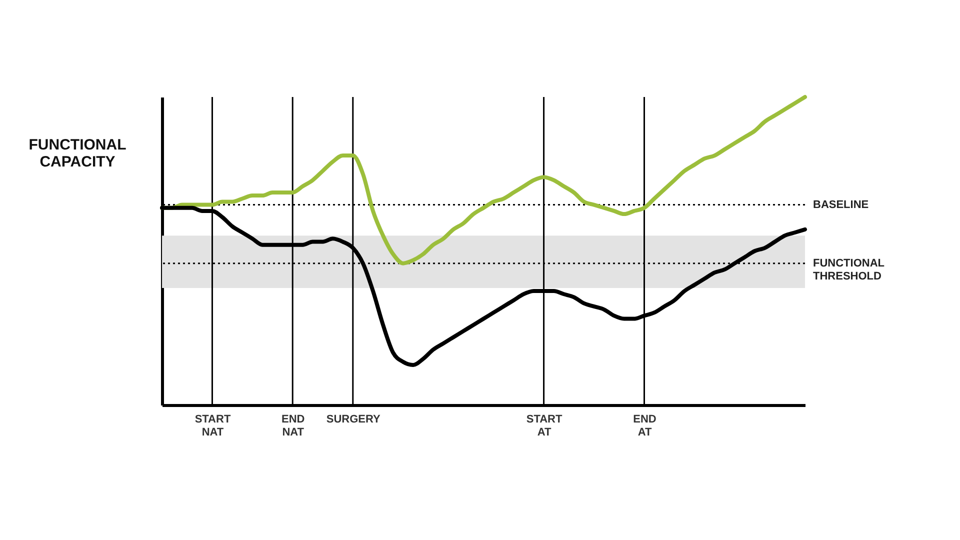 The width and height of the screenshot is (960, 540). Describe the element at coordinates (354, 420) in the screenshot. I see `x-tick-label: SURGERY` at that location.